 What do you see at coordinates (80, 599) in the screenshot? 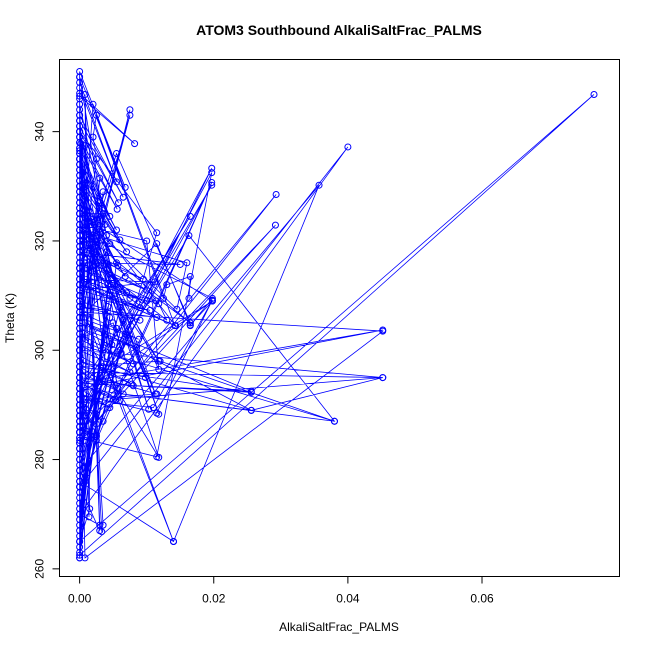
I see `x-tick-label: 0.00` at bounding box center [80, 599].